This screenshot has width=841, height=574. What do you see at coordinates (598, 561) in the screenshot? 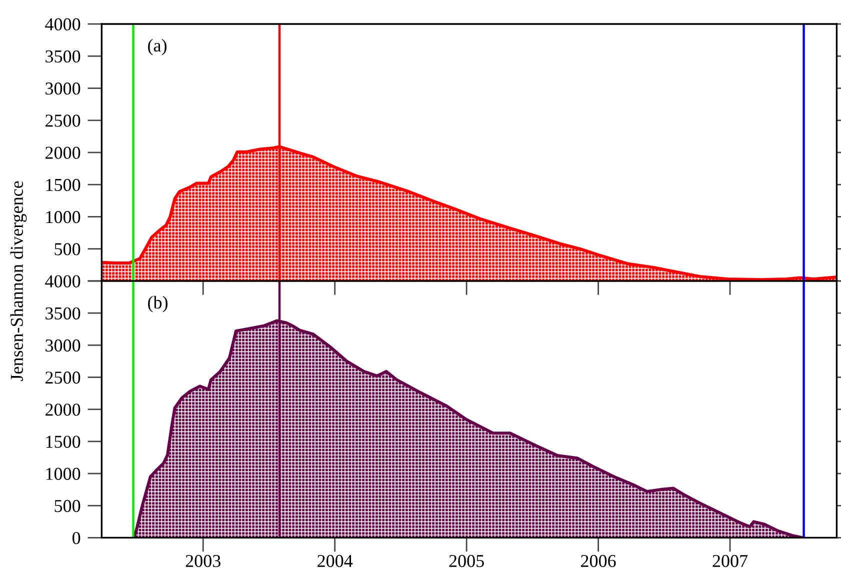
I see `x-tick-label: 2006` at bounding box center [598, 561].